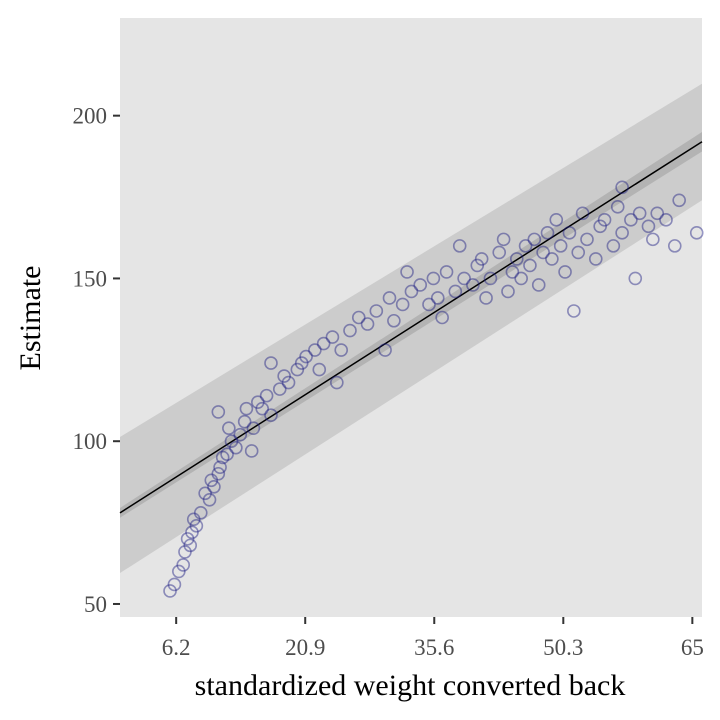  What do you see at coordinates (410, 685) in the screenshot?
I see `x-axis-label: standardized weight converted back` at bounding box center [410, 685].